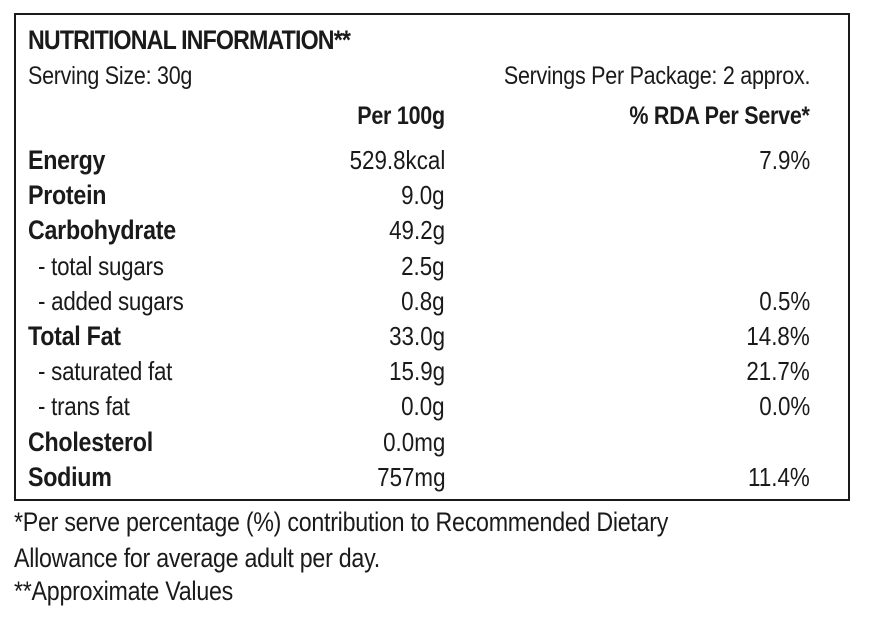 This screenshot has width=873, height=623. What do you see at coordinates (410, 476) in the screenshot?
I see `nutrient-per100: 757mg` at bounding box center [410, 476].